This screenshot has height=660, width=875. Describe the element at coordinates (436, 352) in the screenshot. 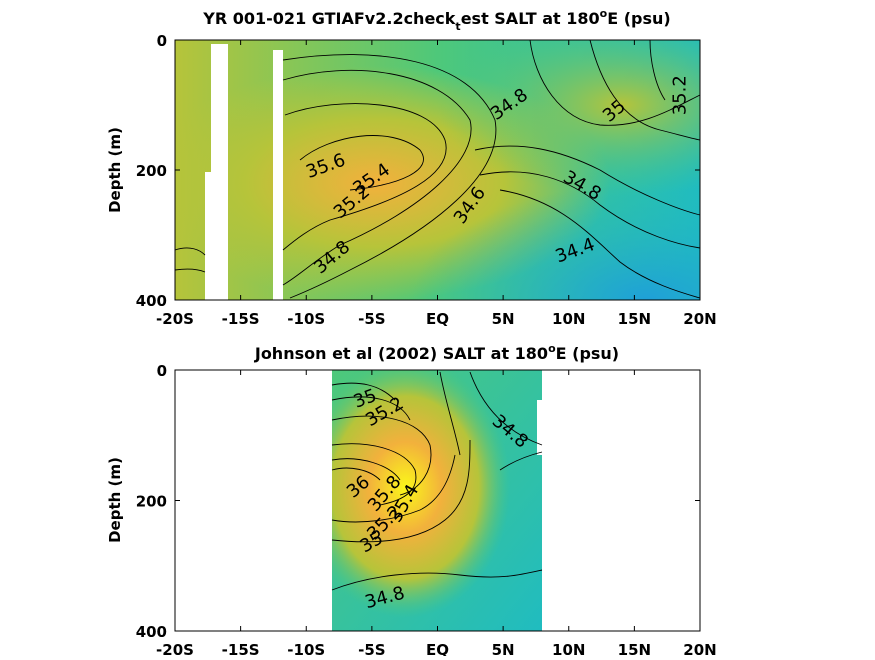

I see `panel-bottom-title: Johnson et al (2002) SALT at 180oE (psu)` at that location.